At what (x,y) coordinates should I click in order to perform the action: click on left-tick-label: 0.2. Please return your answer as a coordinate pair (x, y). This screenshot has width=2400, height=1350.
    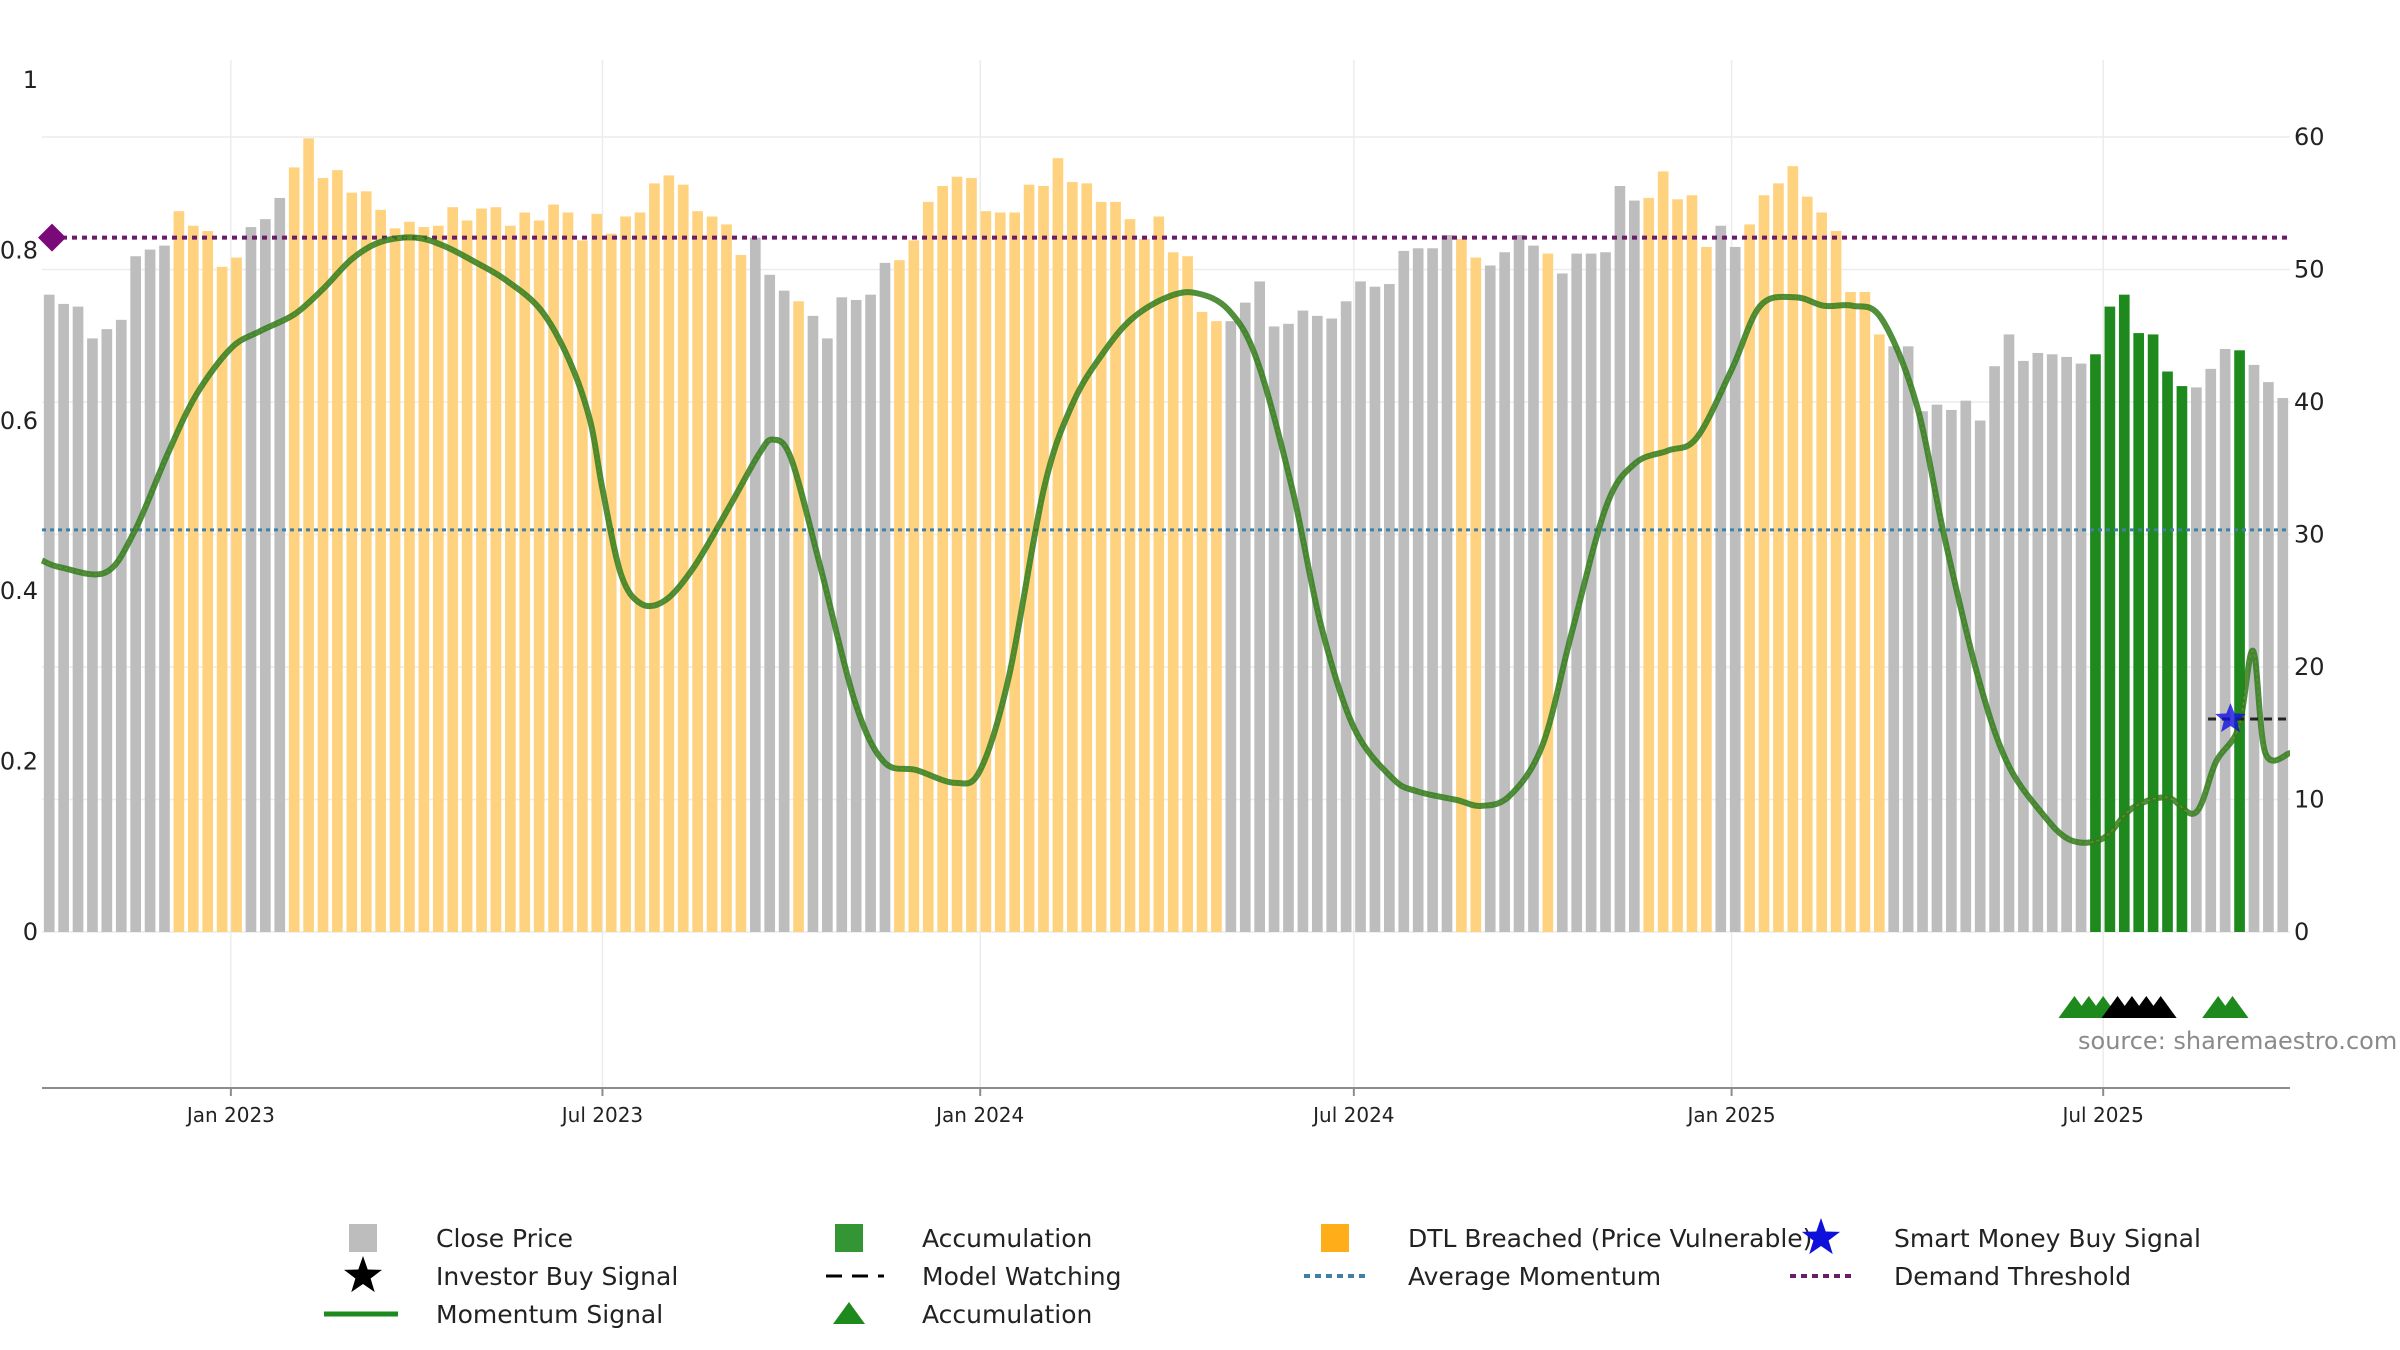
    Looking at the image, I should click on (19, 762).